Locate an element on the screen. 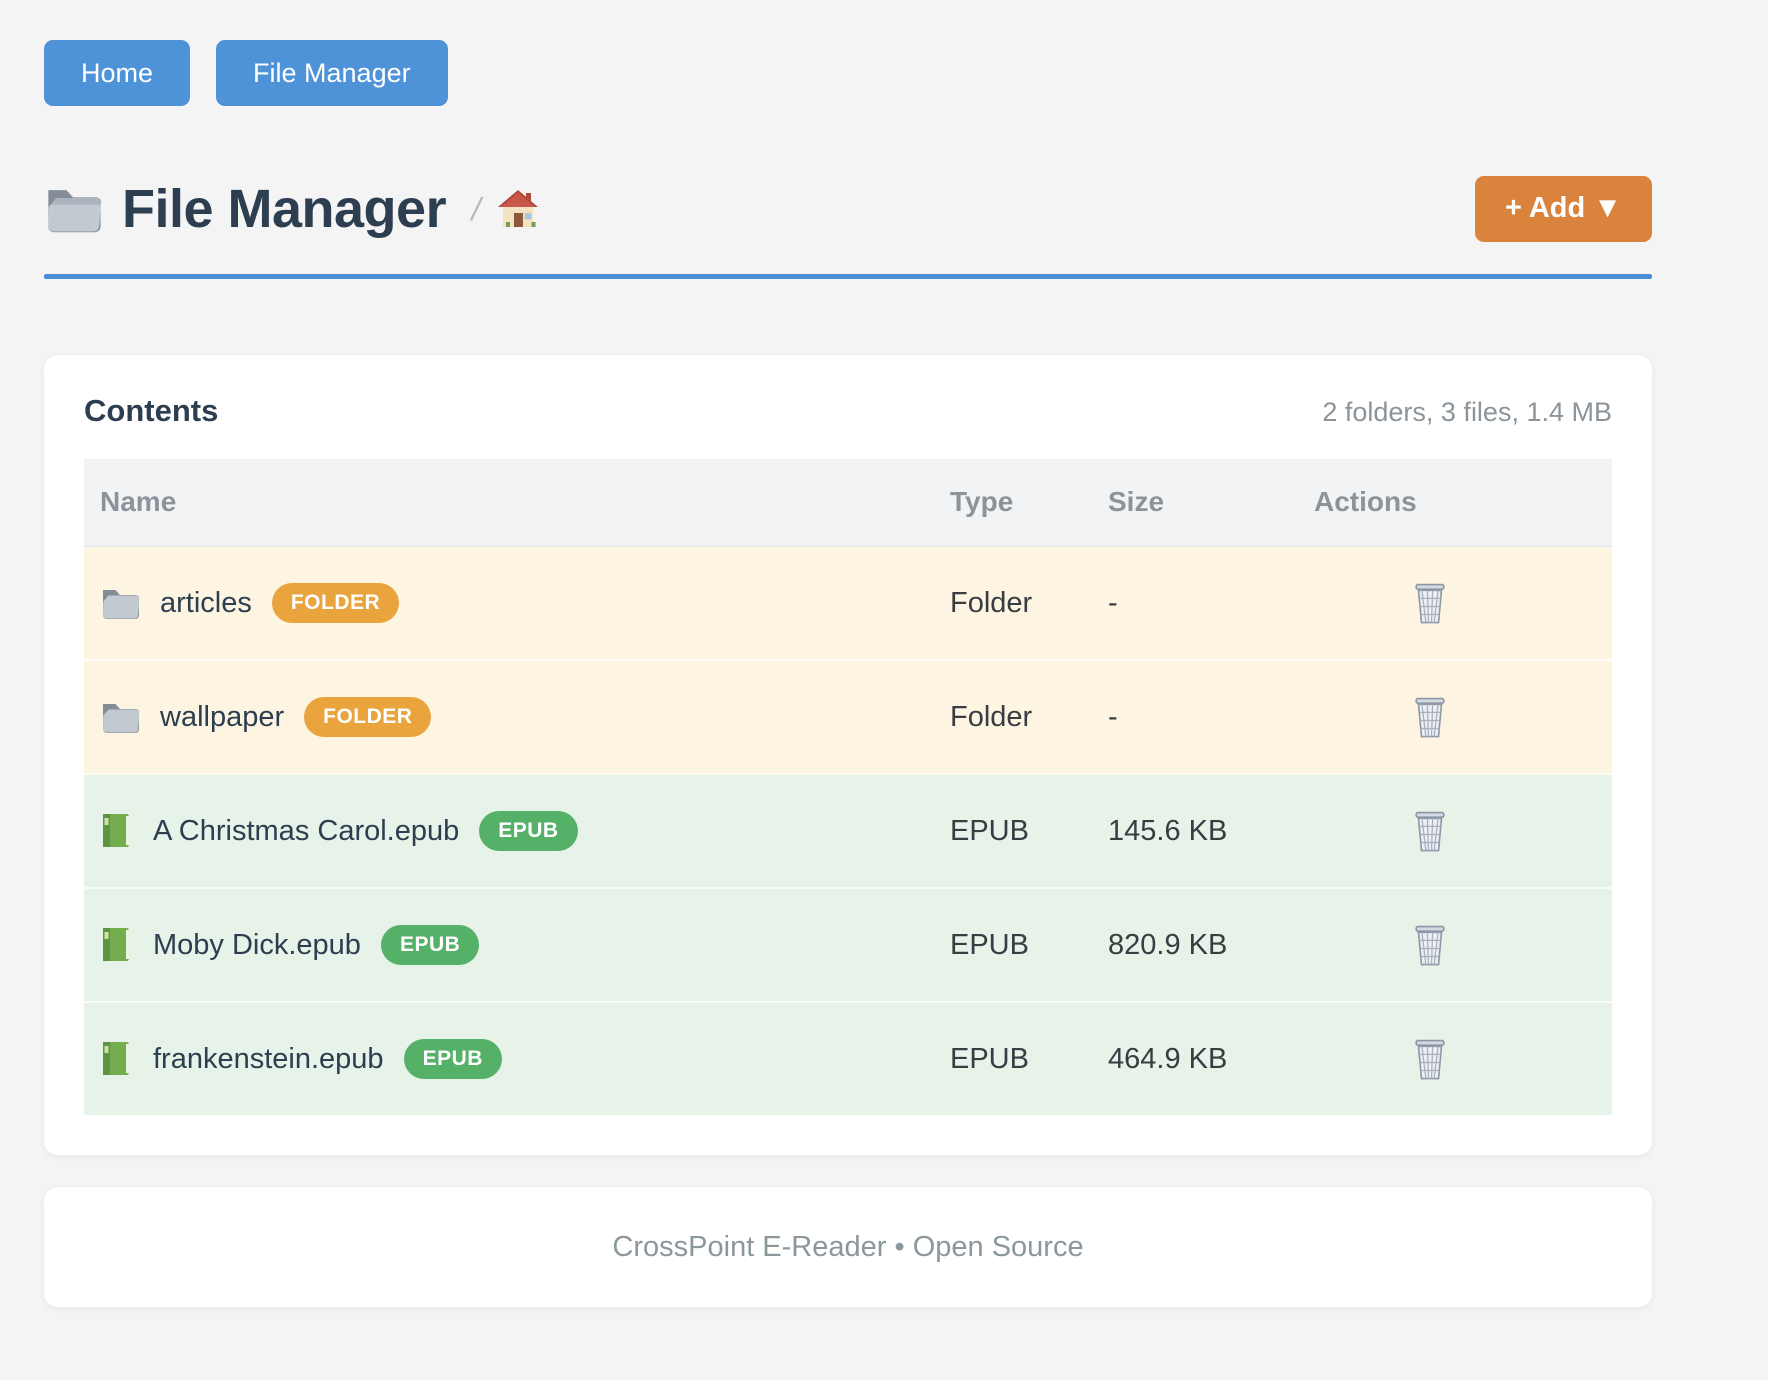  contents-card-header: Contents 2 folders, 3 files, 1.4 MB is located at coordinates (848, 411).